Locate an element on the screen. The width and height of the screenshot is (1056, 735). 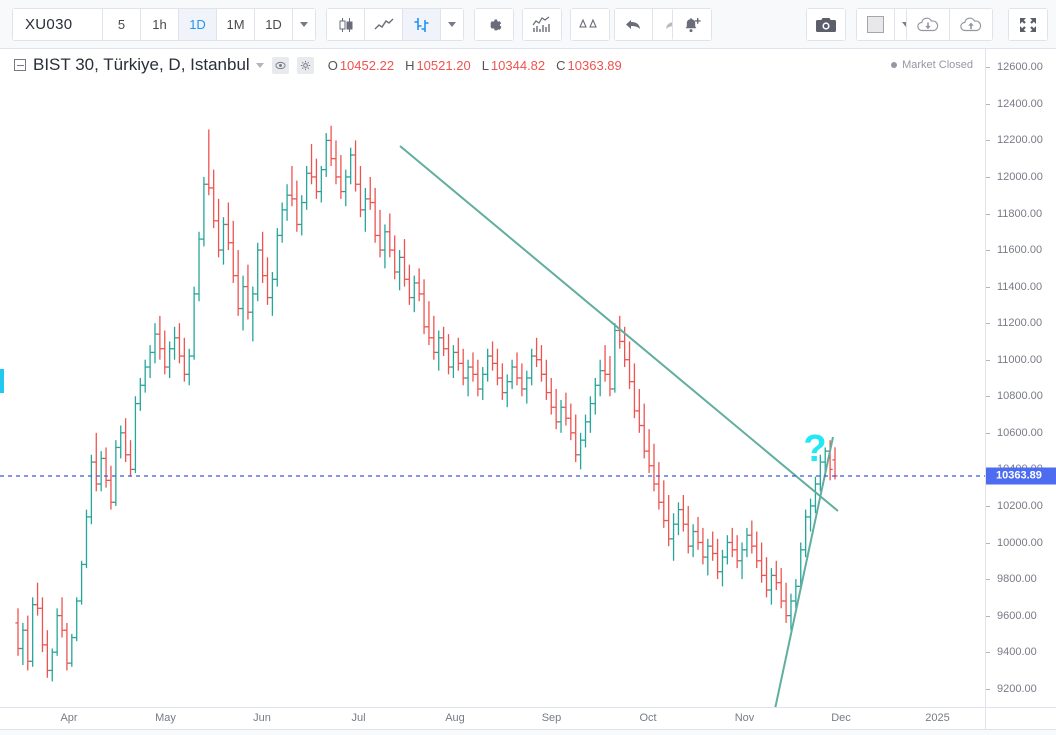
current-price-label: 10363.89 is located at coordinates (1021, 476).